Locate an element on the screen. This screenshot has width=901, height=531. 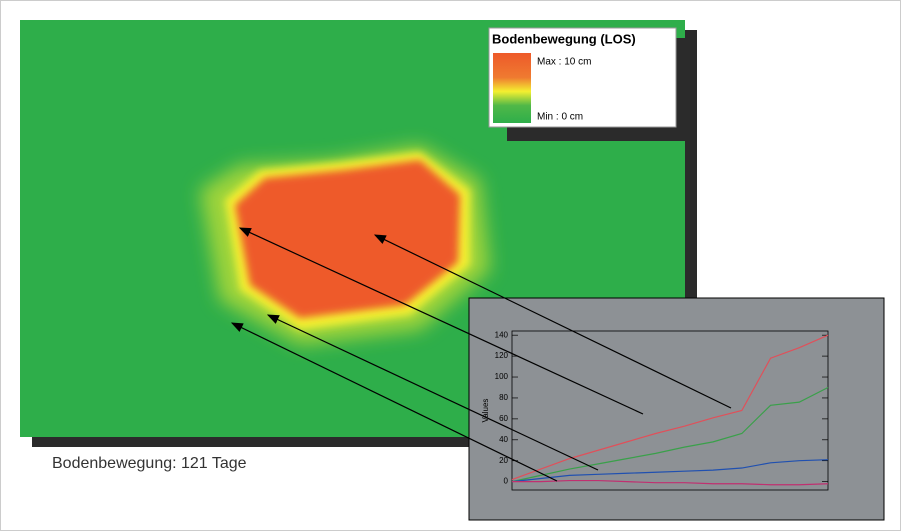
plot-area is located at coordinates (670, 410).